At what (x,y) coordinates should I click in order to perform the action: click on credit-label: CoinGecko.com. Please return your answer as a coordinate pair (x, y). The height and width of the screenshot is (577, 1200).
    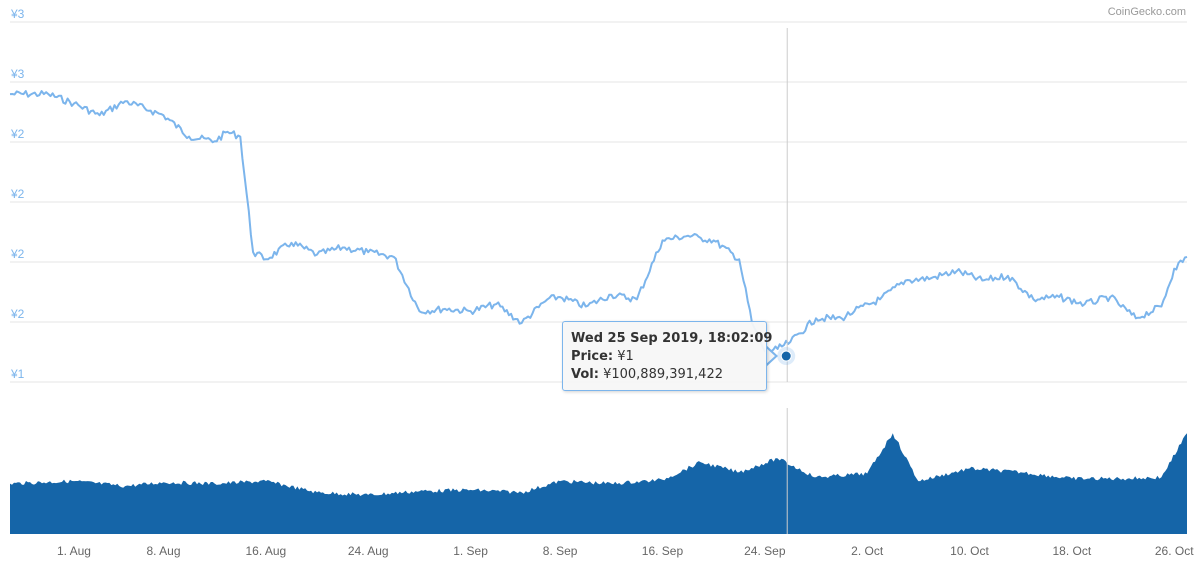
    Looking at the image, I should click on (1146, 12).